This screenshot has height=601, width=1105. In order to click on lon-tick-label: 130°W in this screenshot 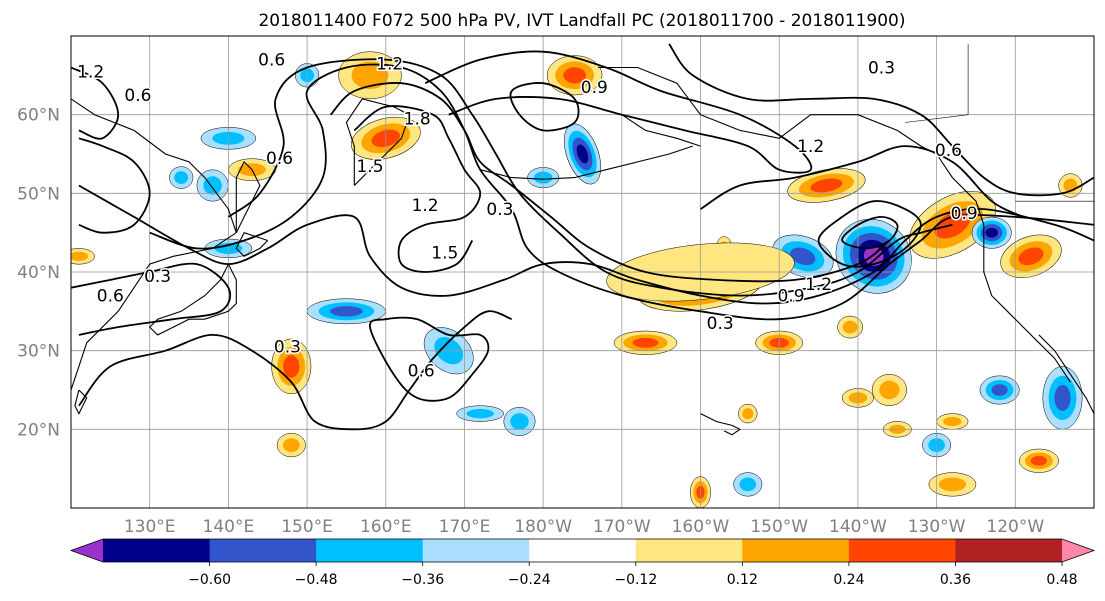, I will do `click(937, 527)`.